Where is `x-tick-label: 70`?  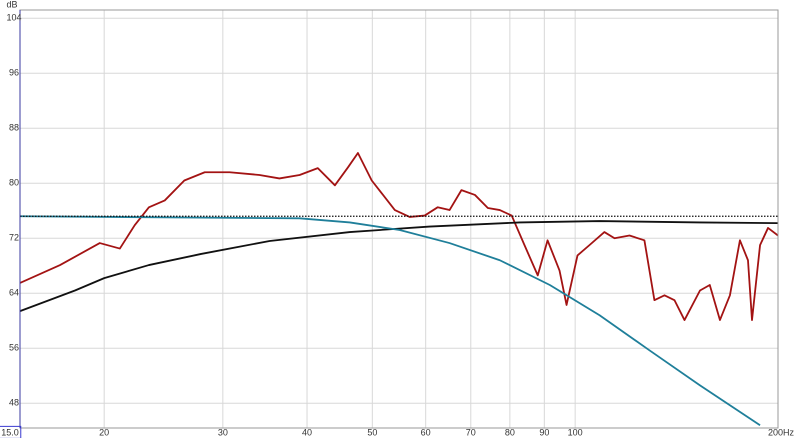 x-tick-label: 70 is located at coordinates (471, 432).